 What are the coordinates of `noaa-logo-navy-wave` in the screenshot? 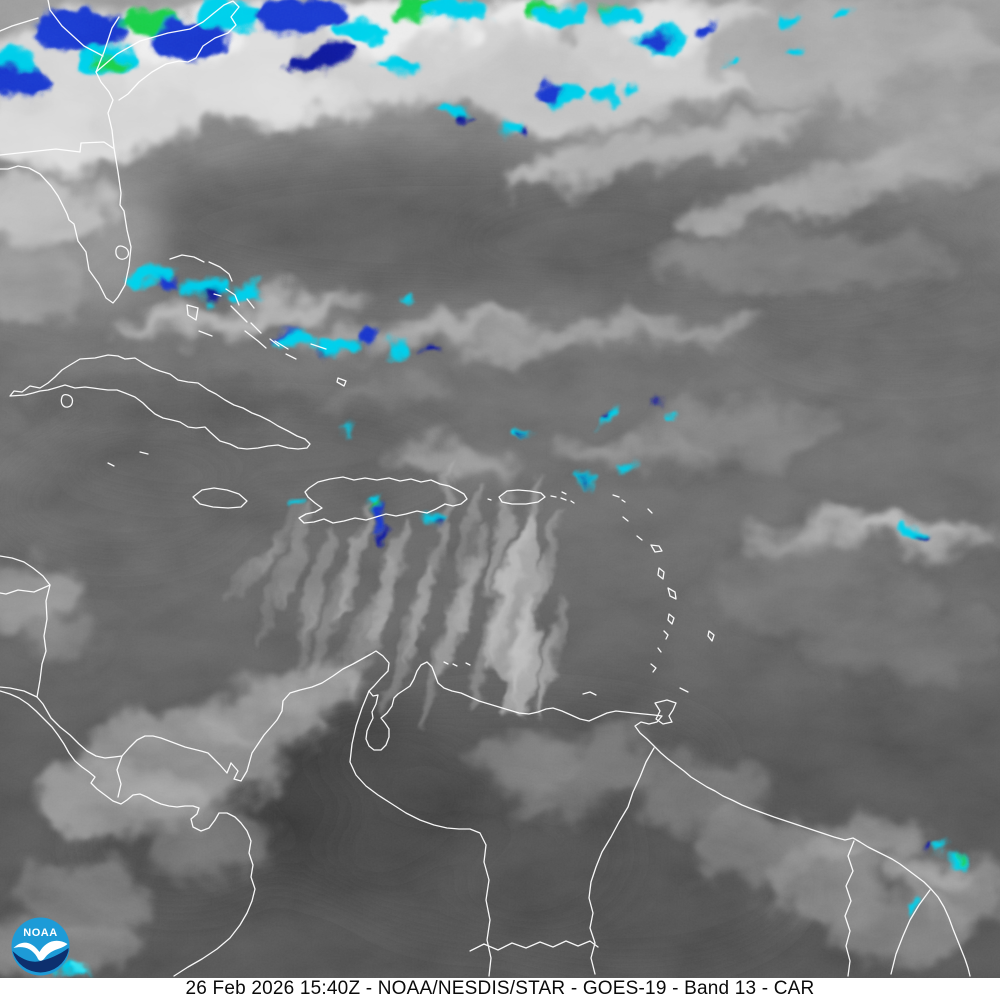 It's located at (40, 960).